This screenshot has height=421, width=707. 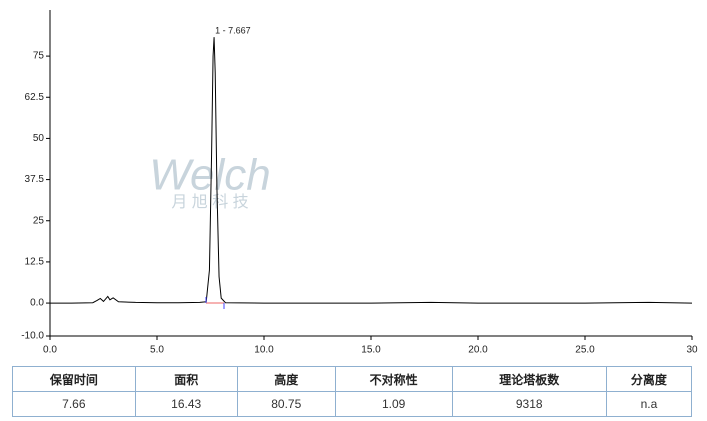 I want to click on column-header: 理论塔板数, so click(x=529, y=379).